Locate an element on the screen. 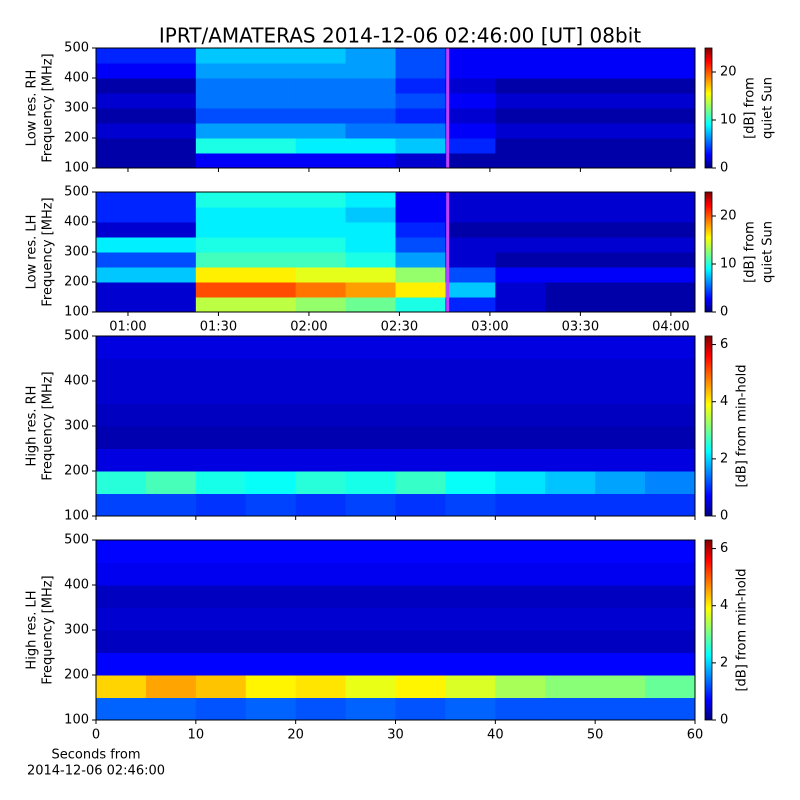 The image size is (800, 800). x-tick-label: 0 is located at coordinates (96, 735).